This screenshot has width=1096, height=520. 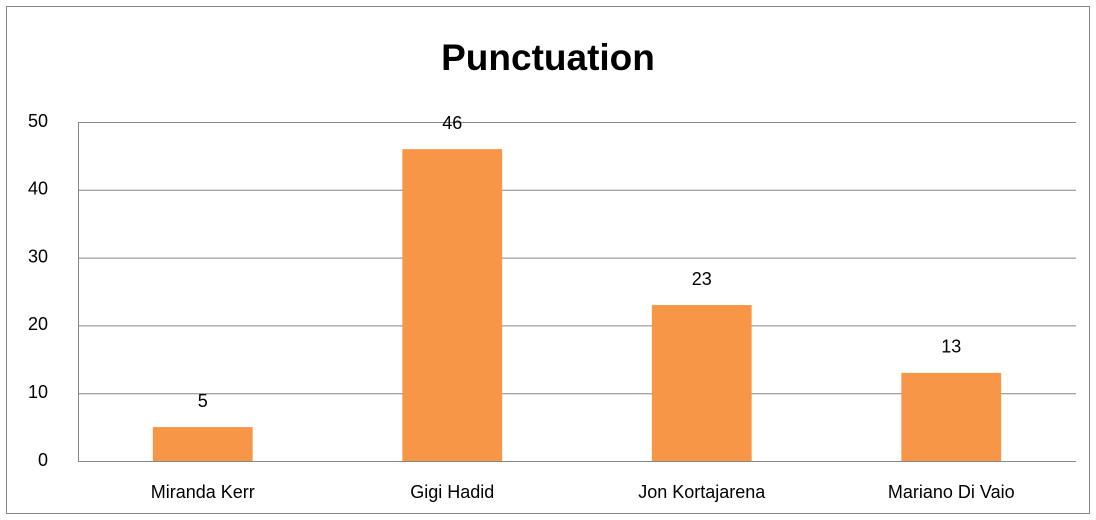 I want to click on y-tick-label: 10, so click(x=38, y=392).